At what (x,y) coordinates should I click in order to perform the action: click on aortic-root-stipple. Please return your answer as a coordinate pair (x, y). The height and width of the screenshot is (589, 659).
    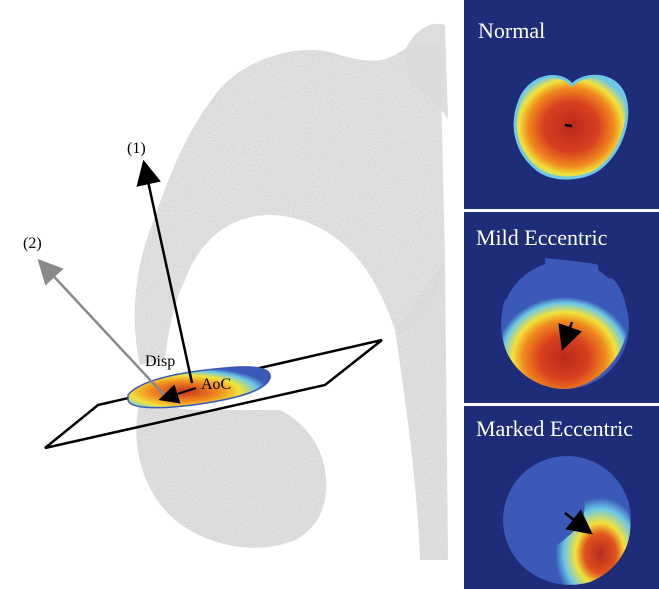
    Looking at the image, I should click on (231, 474).